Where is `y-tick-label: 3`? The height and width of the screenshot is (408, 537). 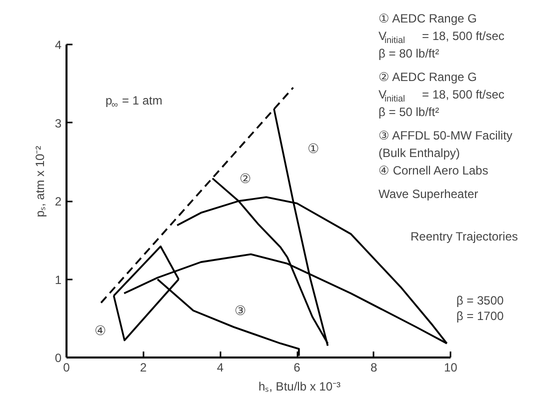 y-tick-label: 3 is located at coordinates (58, 123).